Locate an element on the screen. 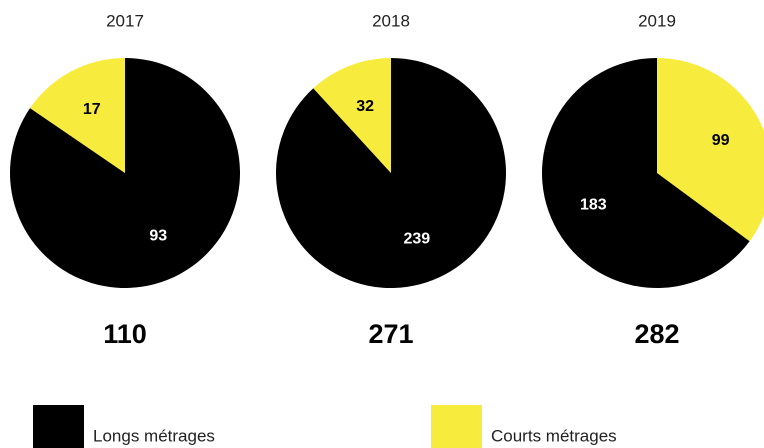  slice-label: 239 is located at coordinates (416, 239).